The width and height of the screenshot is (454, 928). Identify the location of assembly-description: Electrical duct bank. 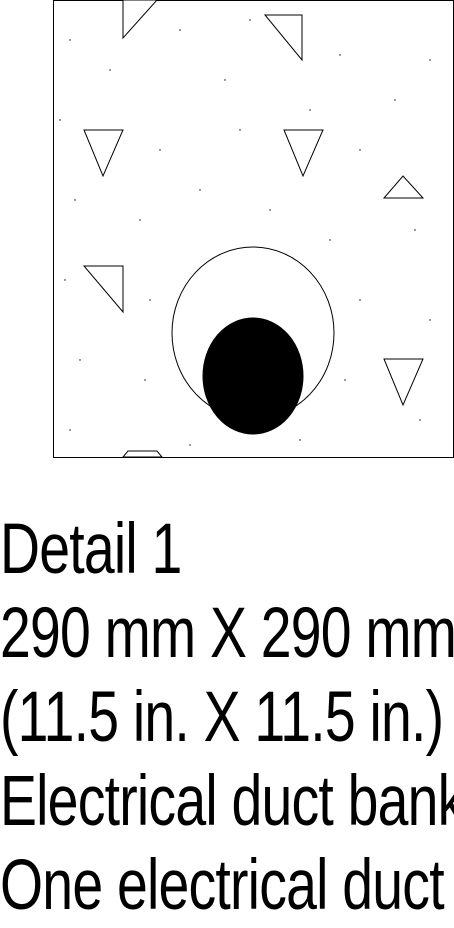
(227, 801).